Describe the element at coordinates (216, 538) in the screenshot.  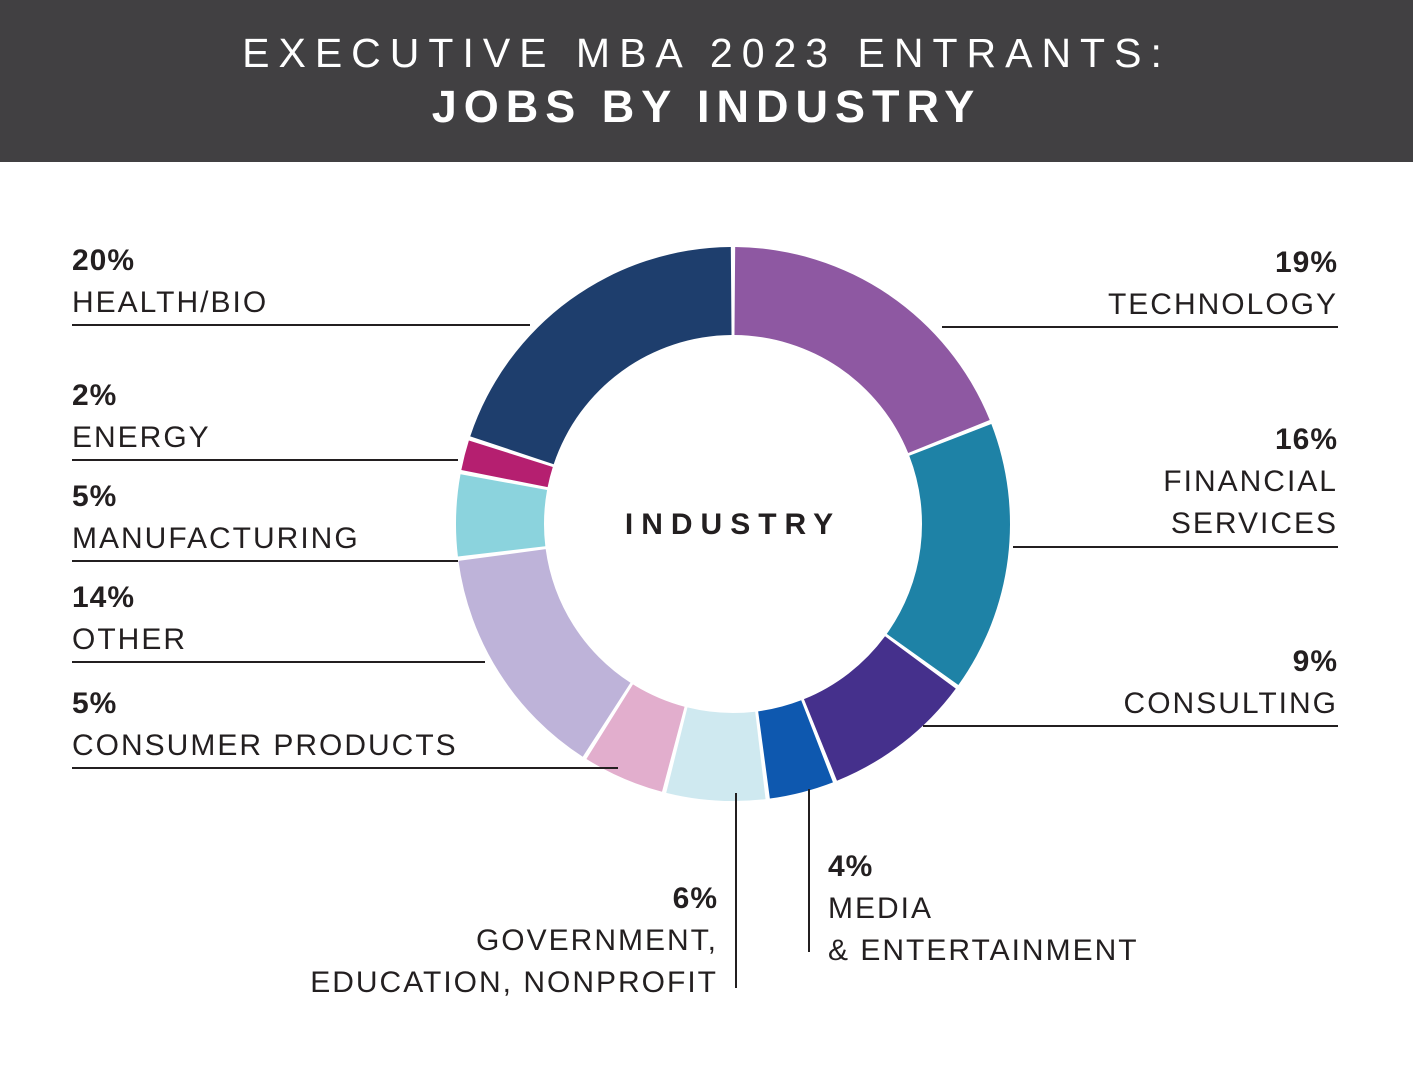
I see `label-manufacturing-name: MANUFACTURING` at that location.